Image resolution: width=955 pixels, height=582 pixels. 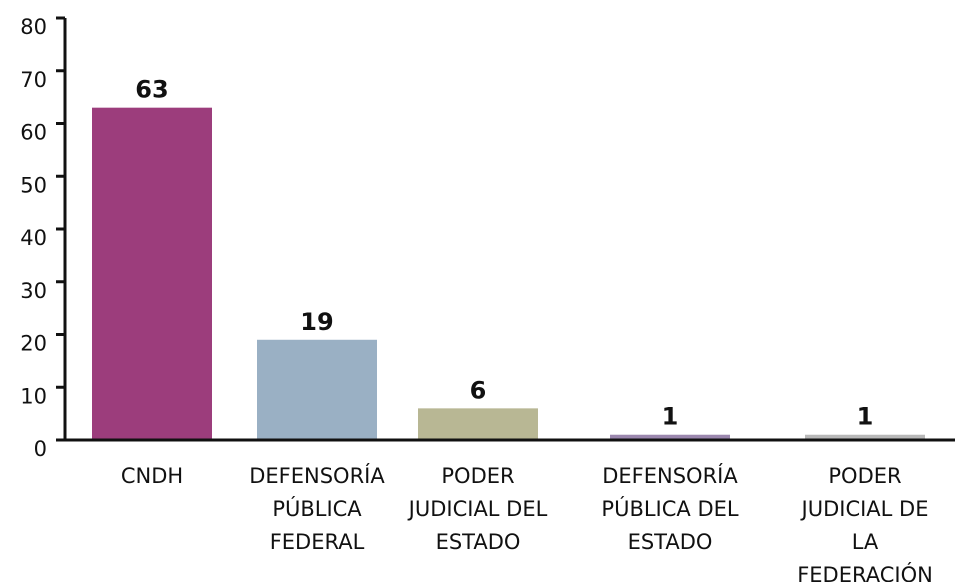 What do you see at coordinates (670, 509) in the screenshot?
I see `x-tick-label: DEFENSORÍA PÚBLICA DEL ESTADO` at bounding box center [670, 509].